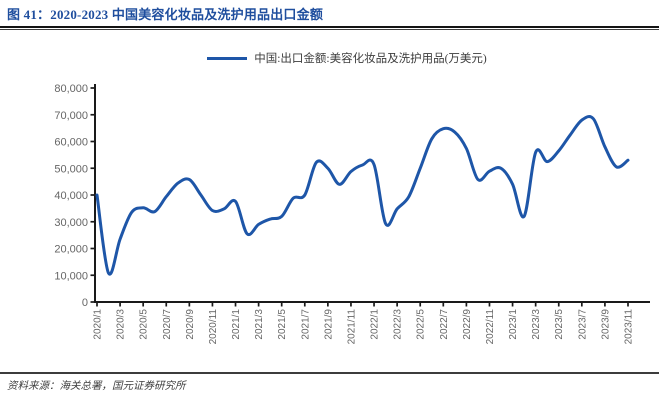 The width and height of the screenshot is (659, 401). I want to click on x-tick-label: 2023/7, so click(582, 324).